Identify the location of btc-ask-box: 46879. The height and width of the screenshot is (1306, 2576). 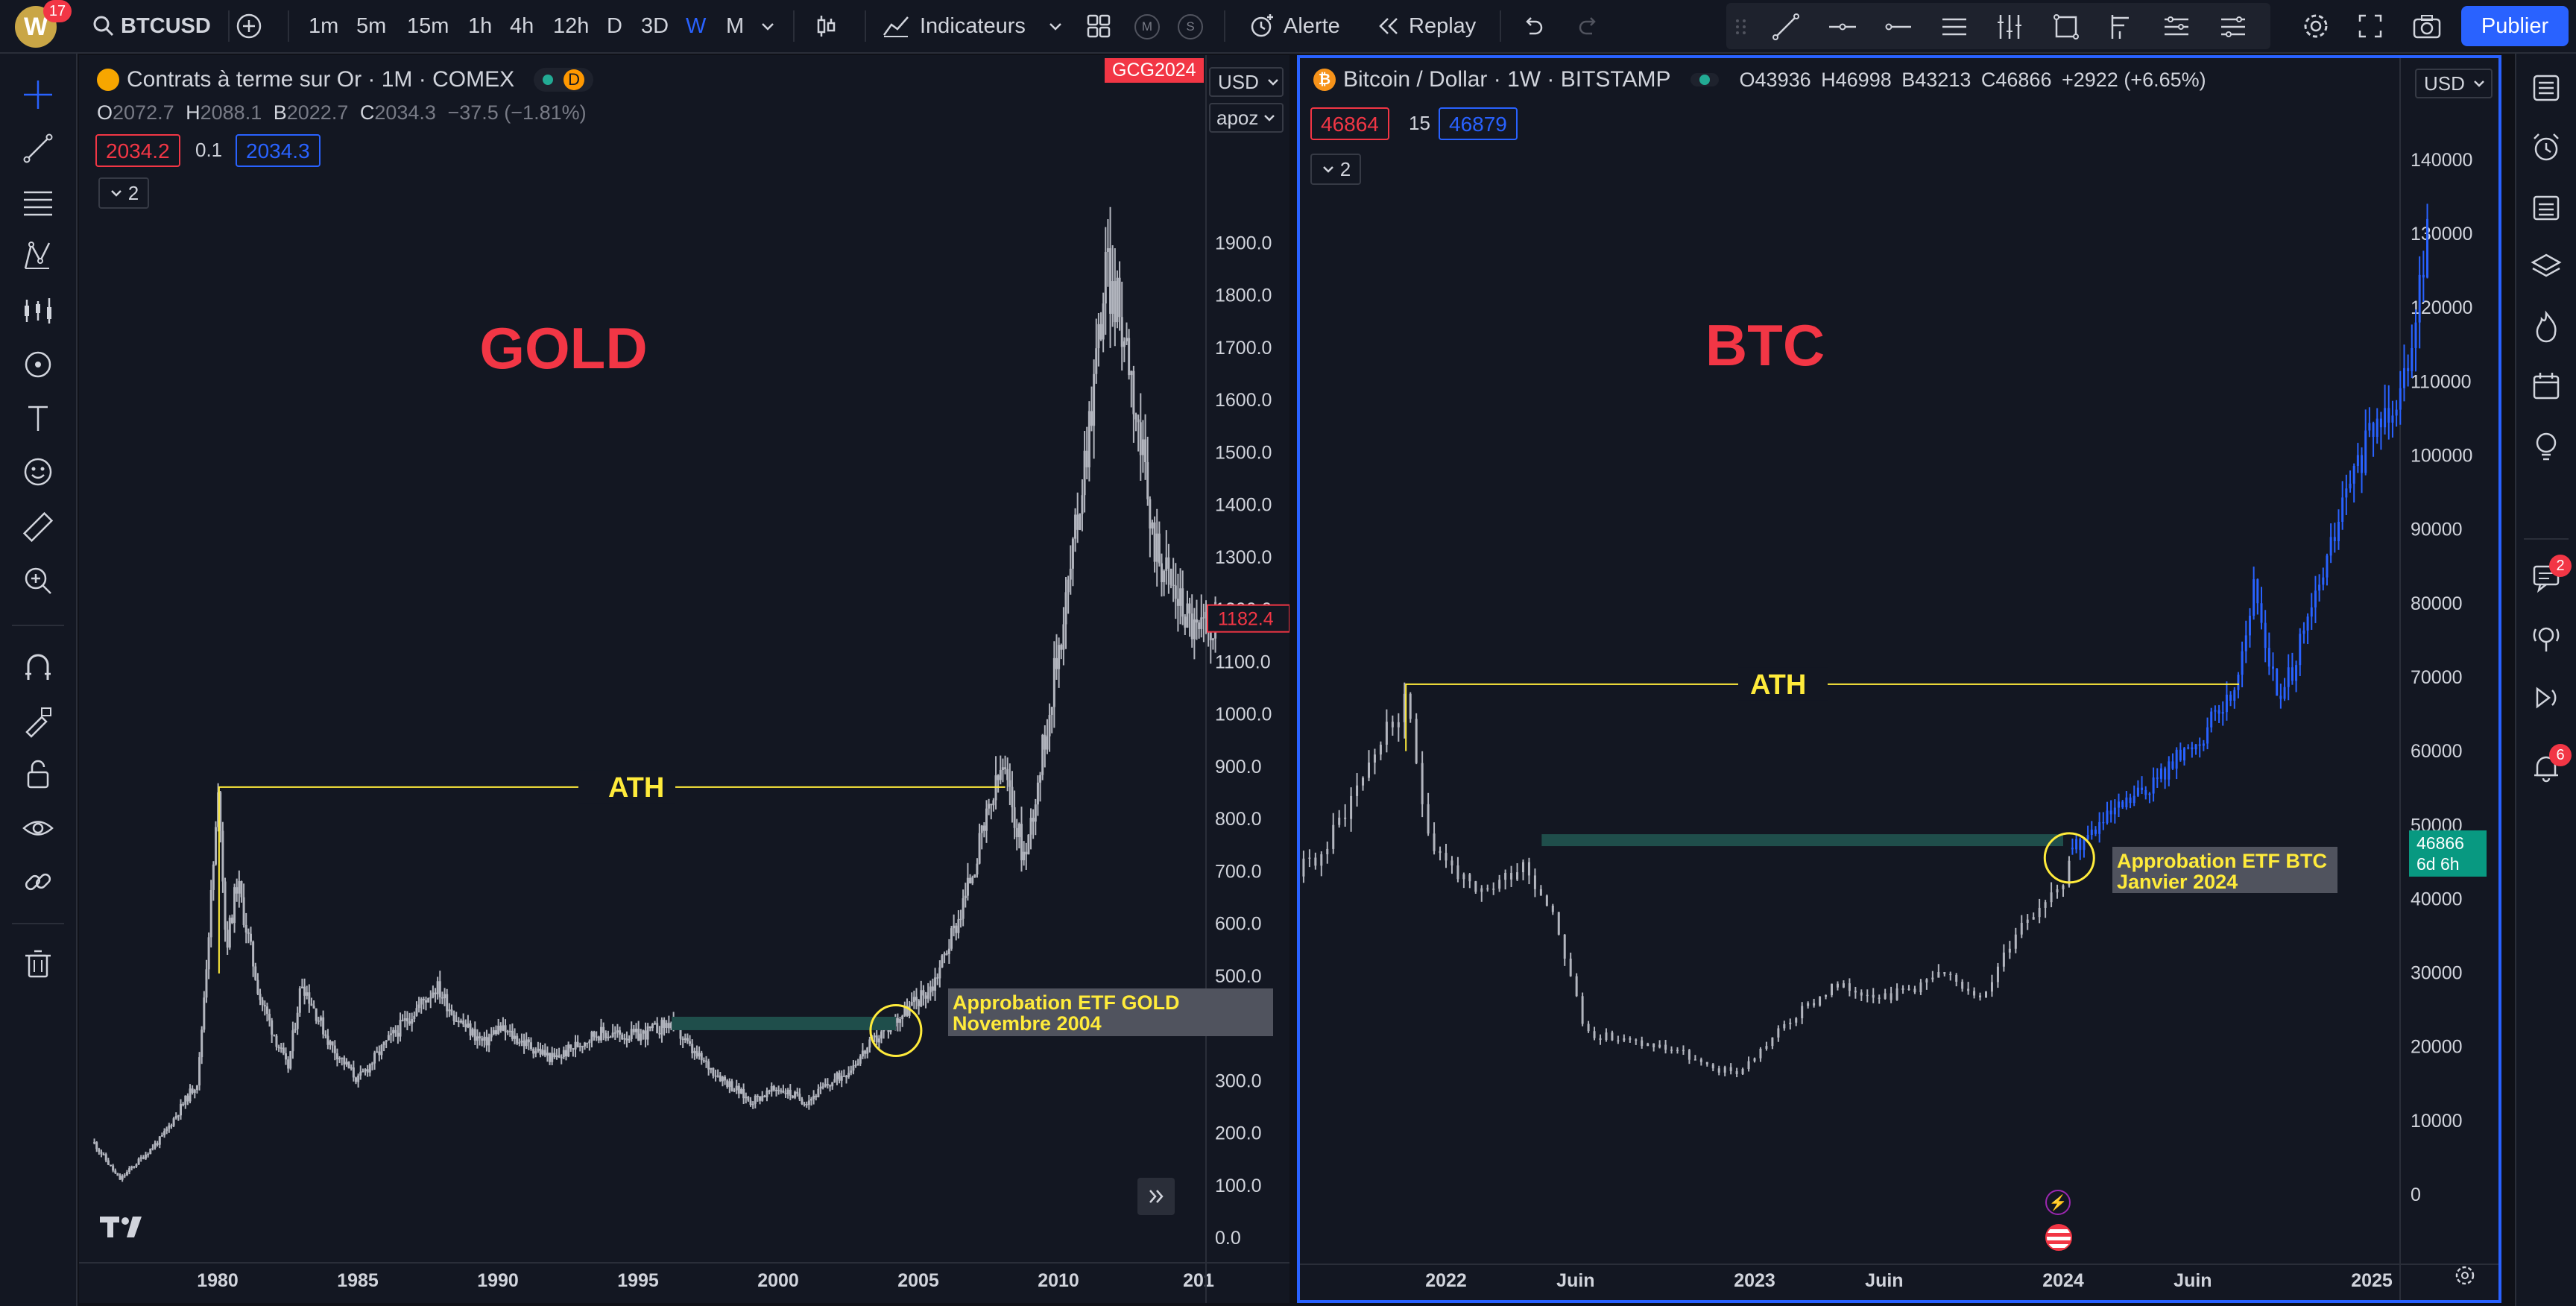
(1478, 123).